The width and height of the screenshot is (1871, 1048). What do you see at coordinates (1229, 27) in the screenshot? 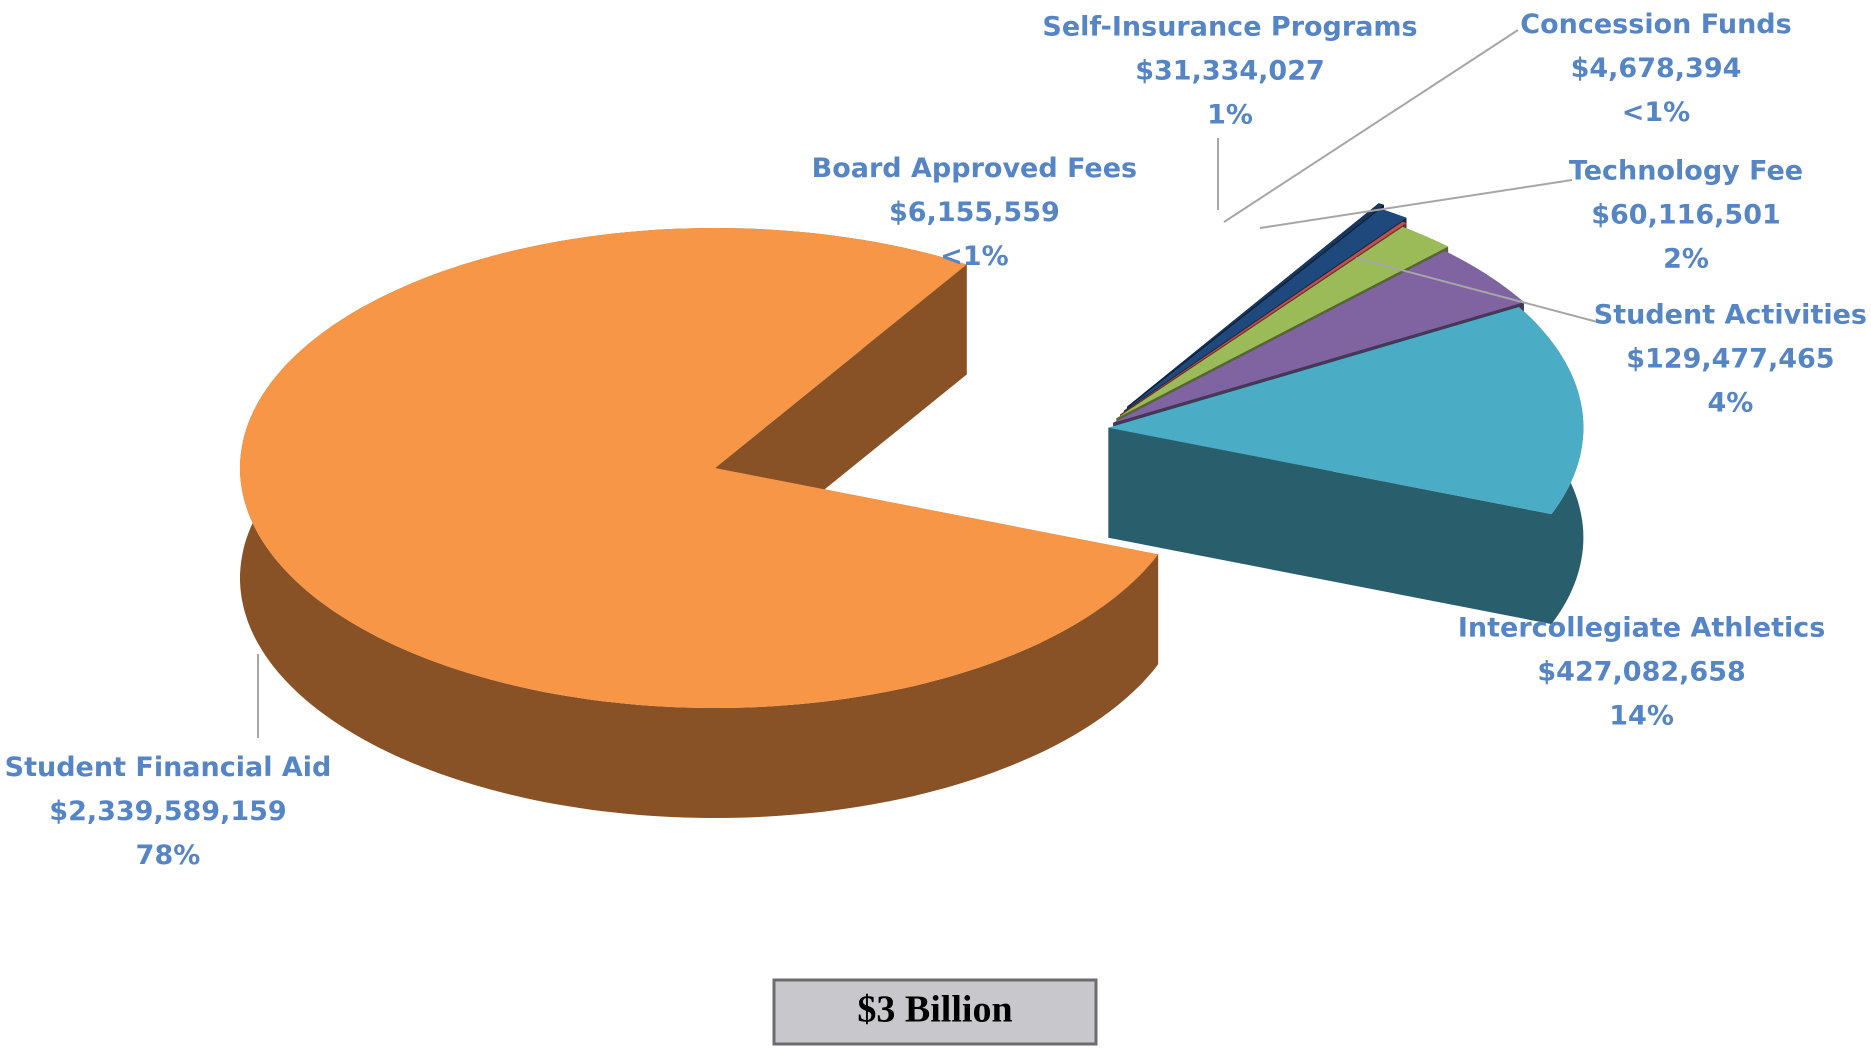
I see `slice-name: Self-Insurance Programs` at bounding box center [1229, 27].